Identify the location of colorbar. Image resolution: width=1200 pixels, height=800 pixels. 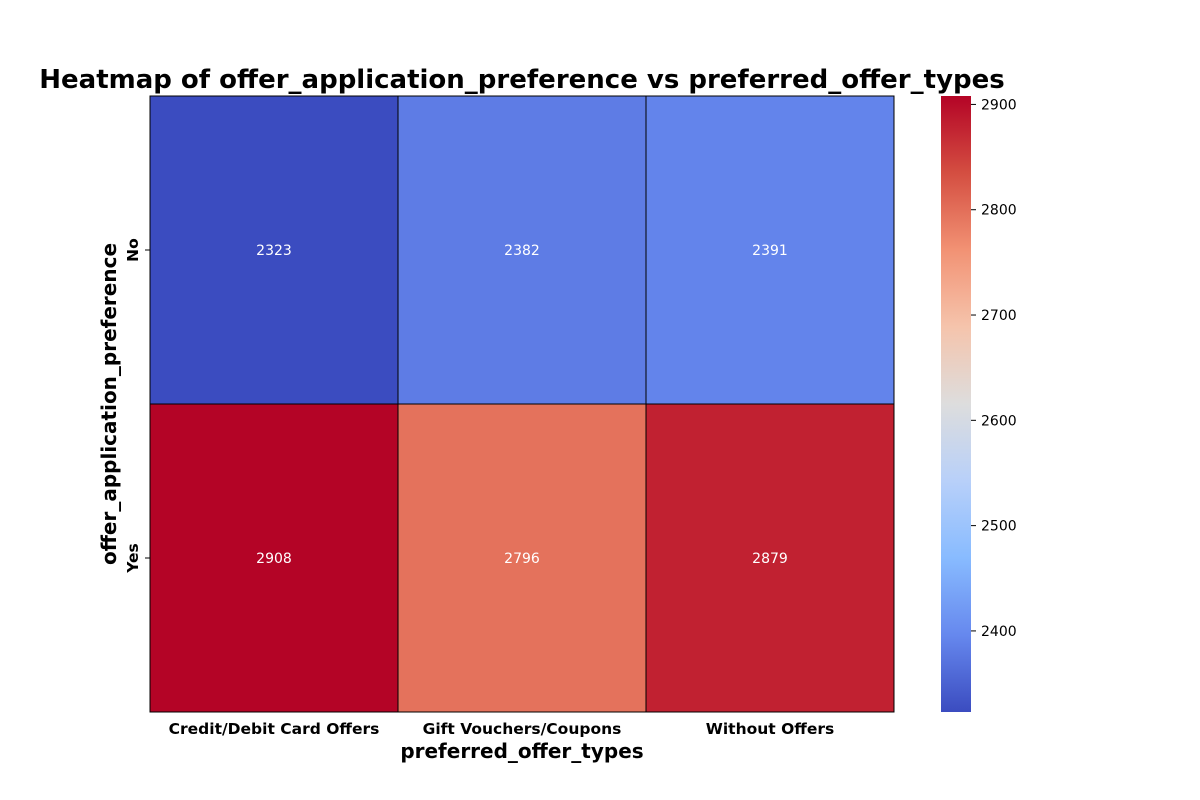
(956, 404).